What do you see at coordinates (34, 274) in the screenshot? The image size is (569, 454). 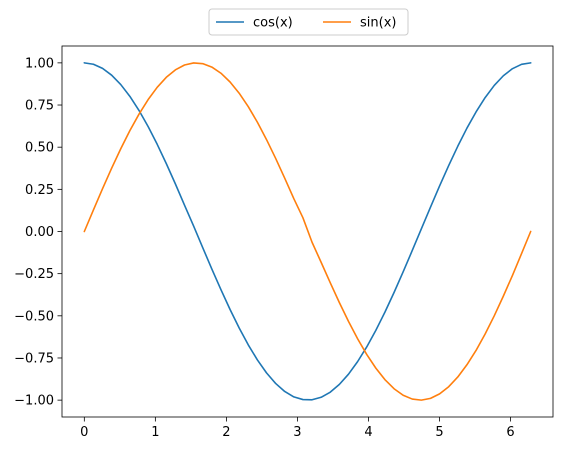 I see `y-tick-label: −0.25` at bounding box center [34, 274].